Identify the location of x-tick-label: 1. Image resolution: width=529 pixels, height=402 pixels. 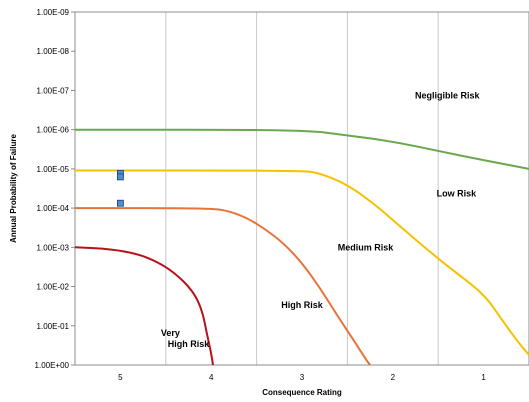
(483, 377).